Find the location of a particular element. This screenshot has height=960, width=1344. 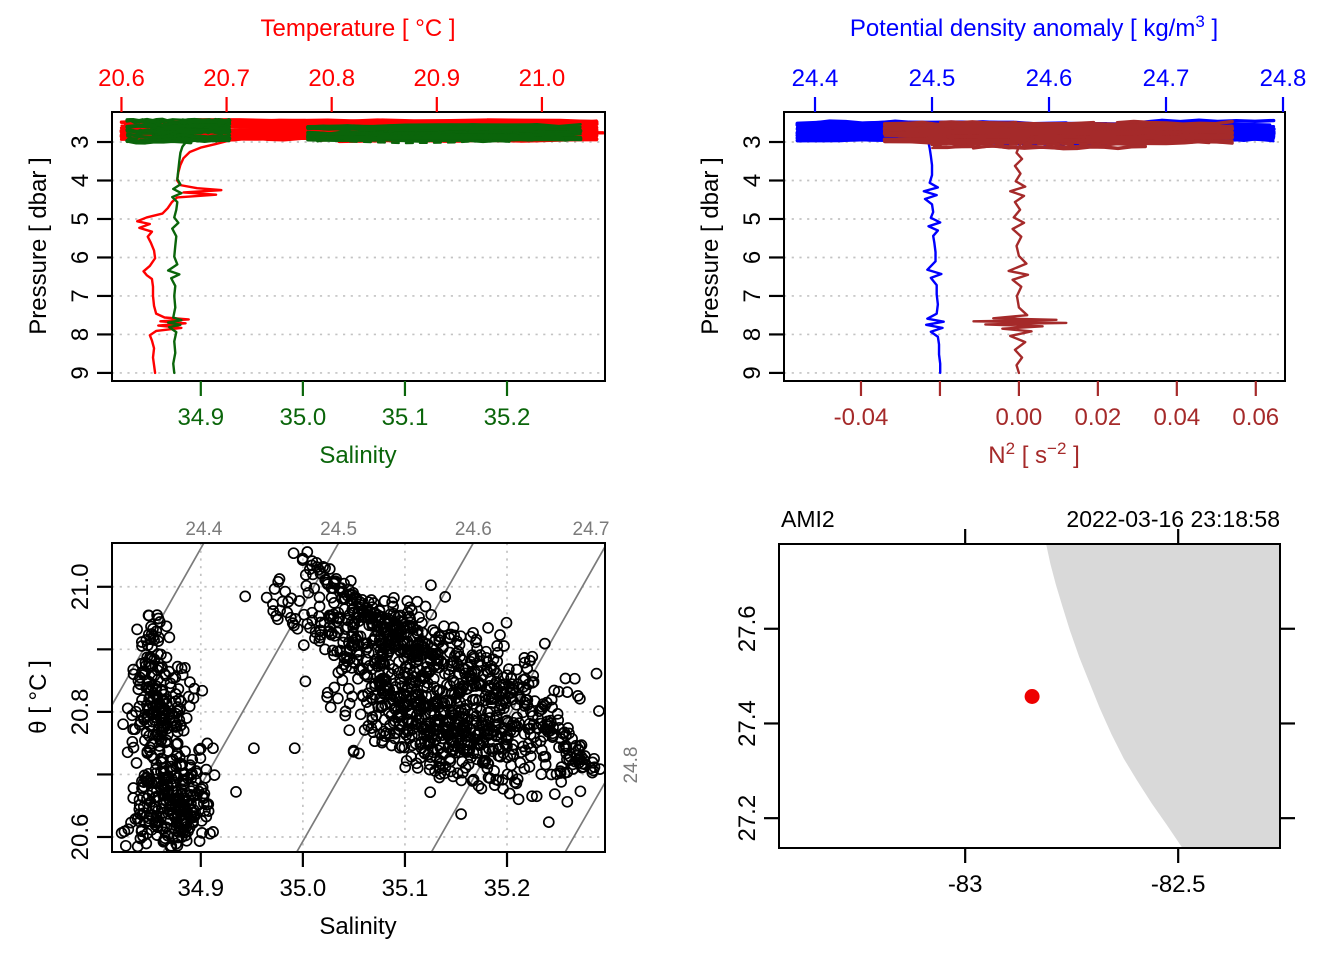

p1-bottom-axis-title: Salinity is located at coordinates (357, 455).